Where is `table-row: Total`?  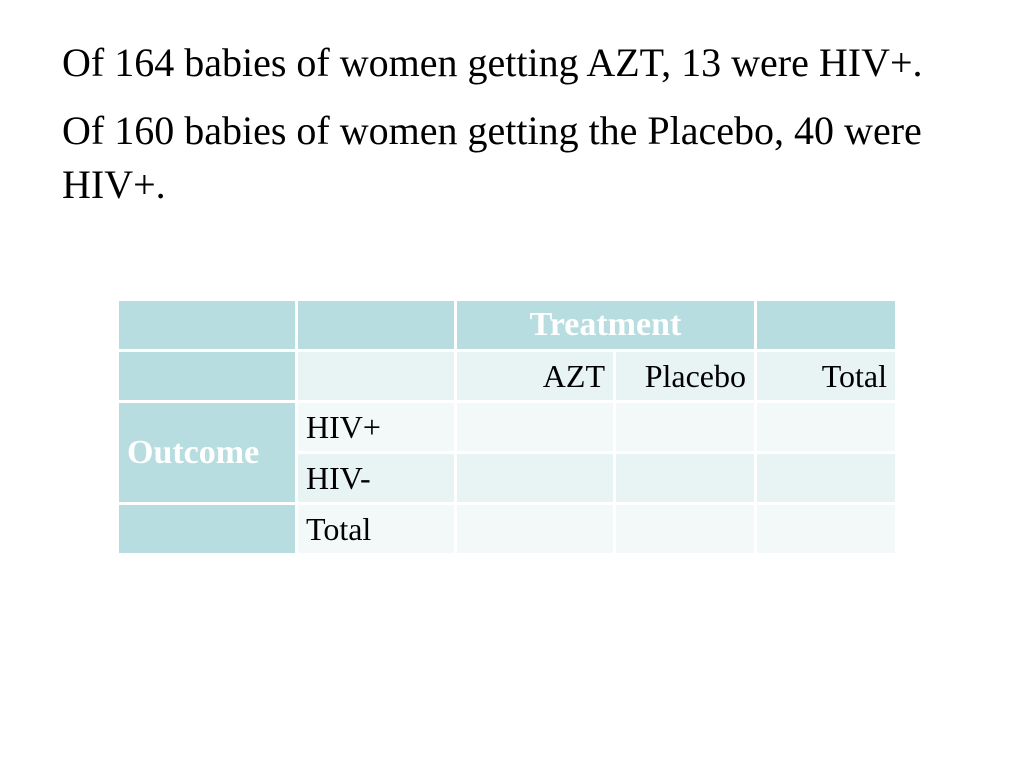
table-row: Total is located at coordinates (507, 529).